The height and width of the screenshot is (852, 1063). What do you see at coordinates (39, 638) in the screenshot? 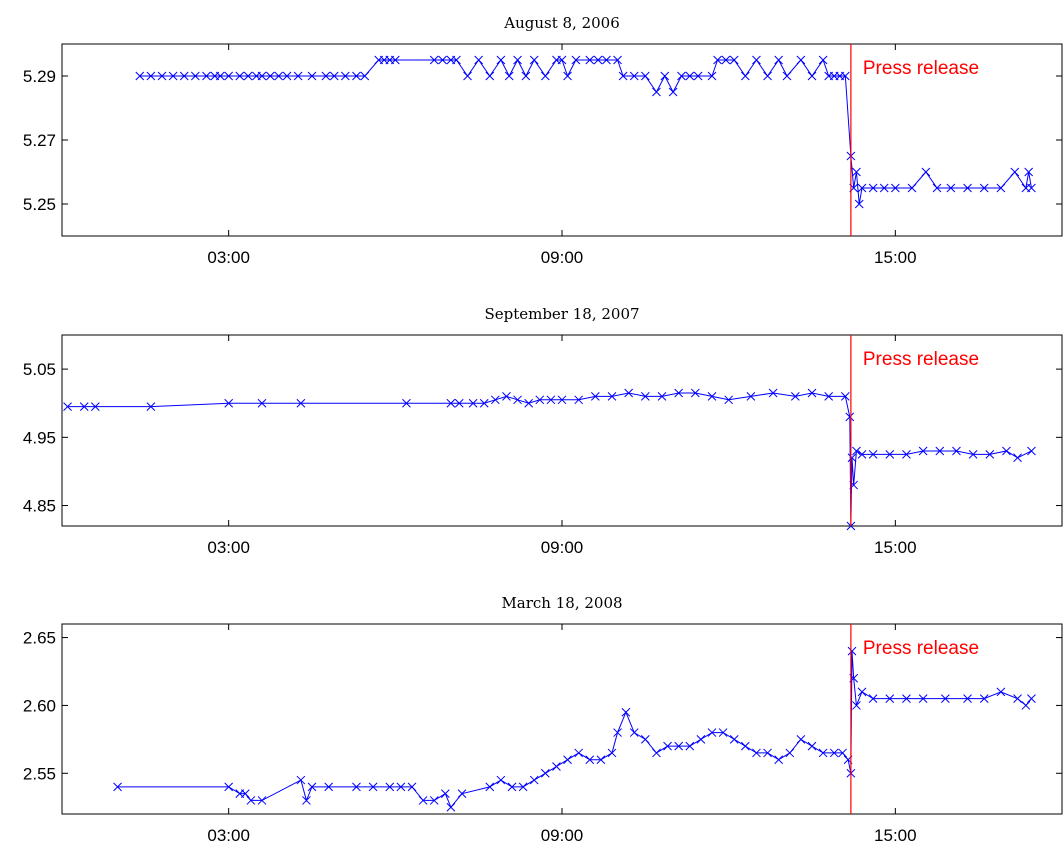
I see `y-tick-label: 2.65` at bounding box center [39, 638].